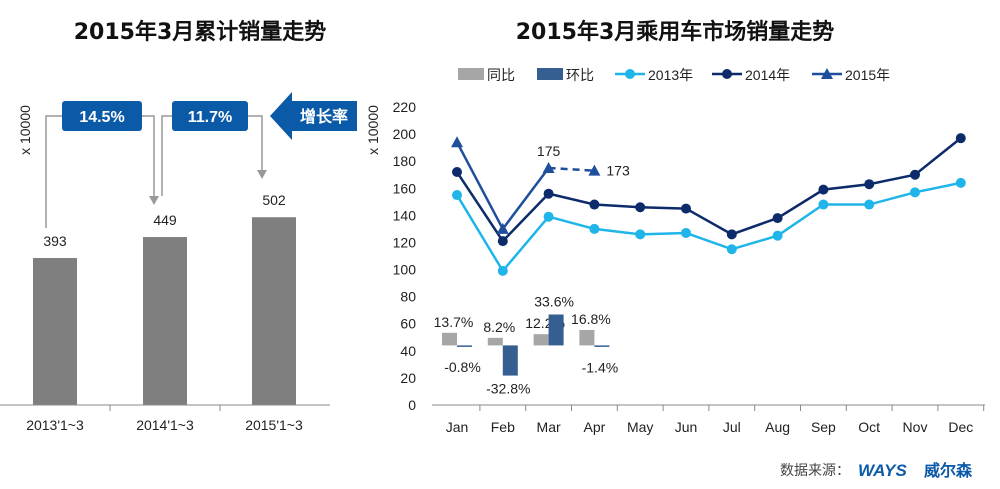 The image size is (1000, 489). What do you see at coordinates (882, 470) in the screenshot?
I see `source-brand-logo: WAYS` at bounding box center [882, 470].